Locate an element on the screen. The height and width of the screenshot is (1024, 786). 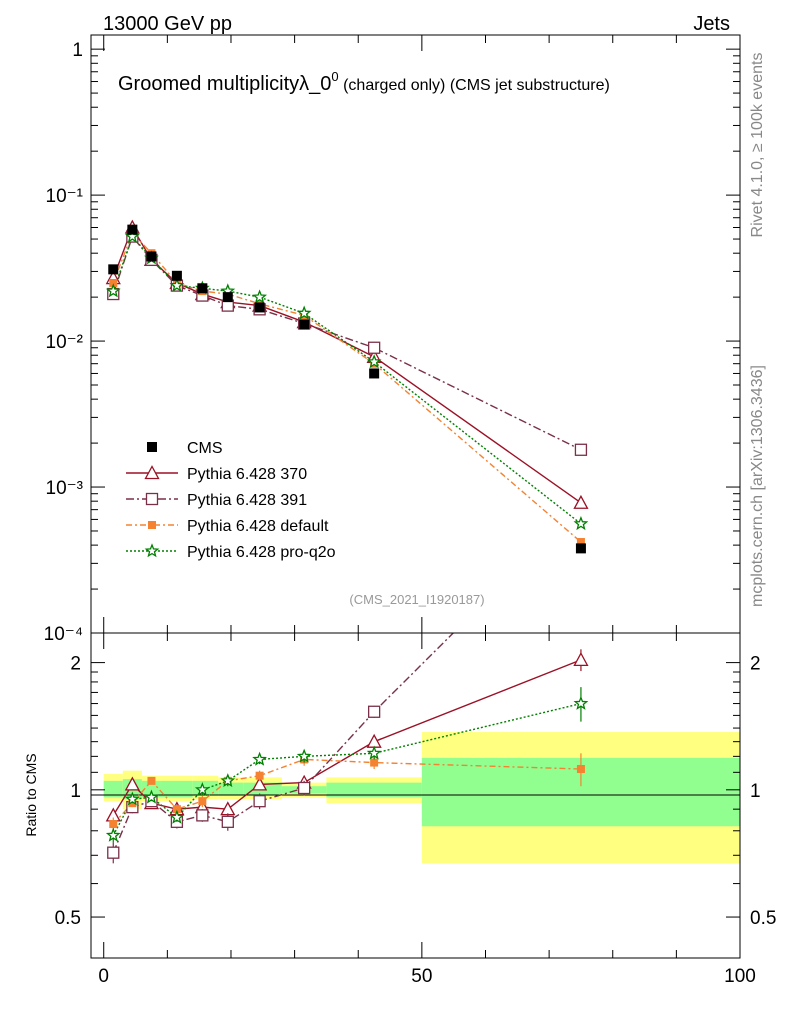
energy-label: 13000 GeV pp is located at coordinates (167, 24).